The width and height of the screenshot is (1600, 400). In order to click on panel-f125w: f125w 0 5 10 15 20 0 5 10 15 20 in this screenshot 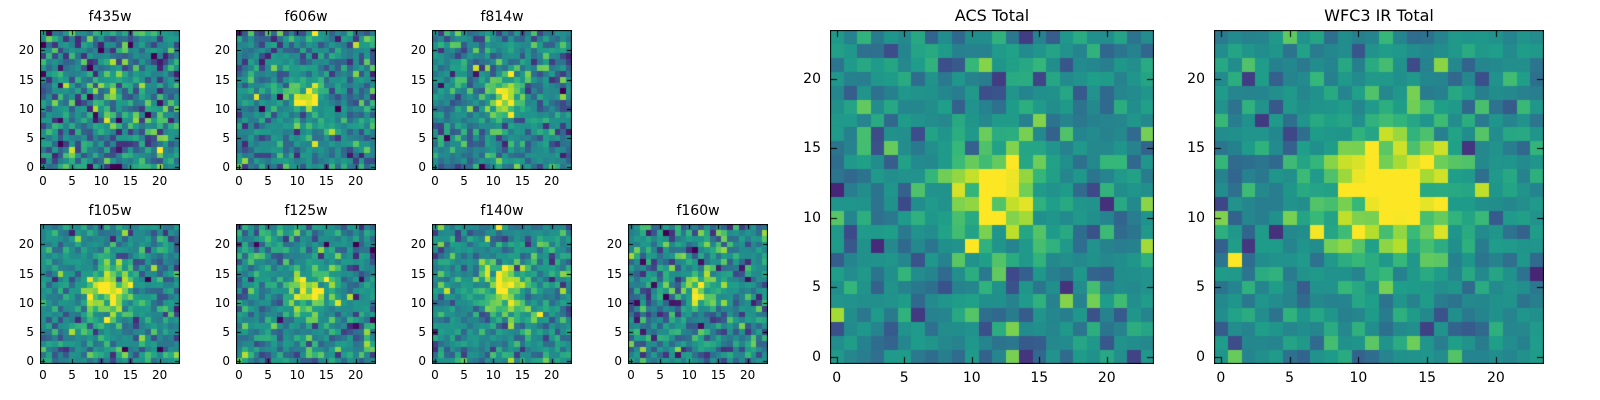, I will do `click(295, 292)`.